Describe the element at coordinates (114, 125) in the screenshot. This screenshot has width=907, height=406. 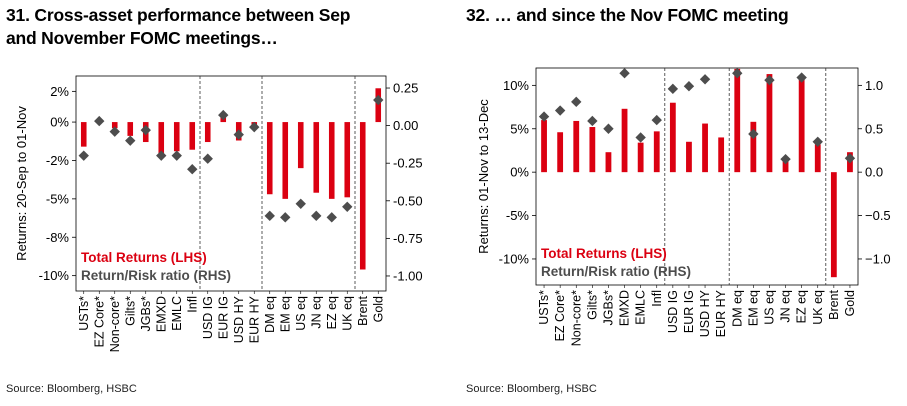
I see `bar-non-core-` at that location.